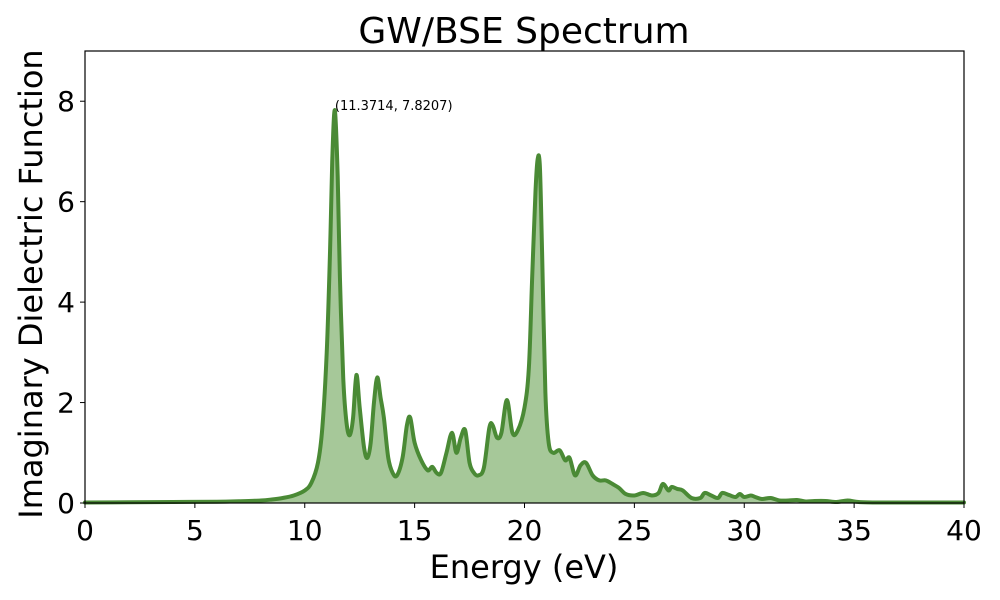 Image resolution: width=1000 pixels, height=600 pixels. I want to click on x-tick-label: 25, so click(635, 530).